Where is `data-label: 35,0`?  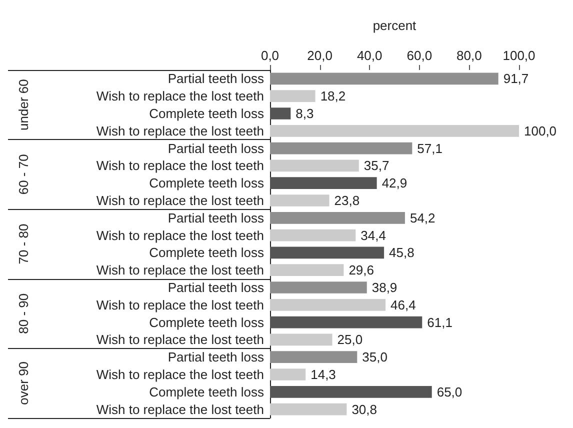 data-label: 35,0 is located at coordinates (375, 357).